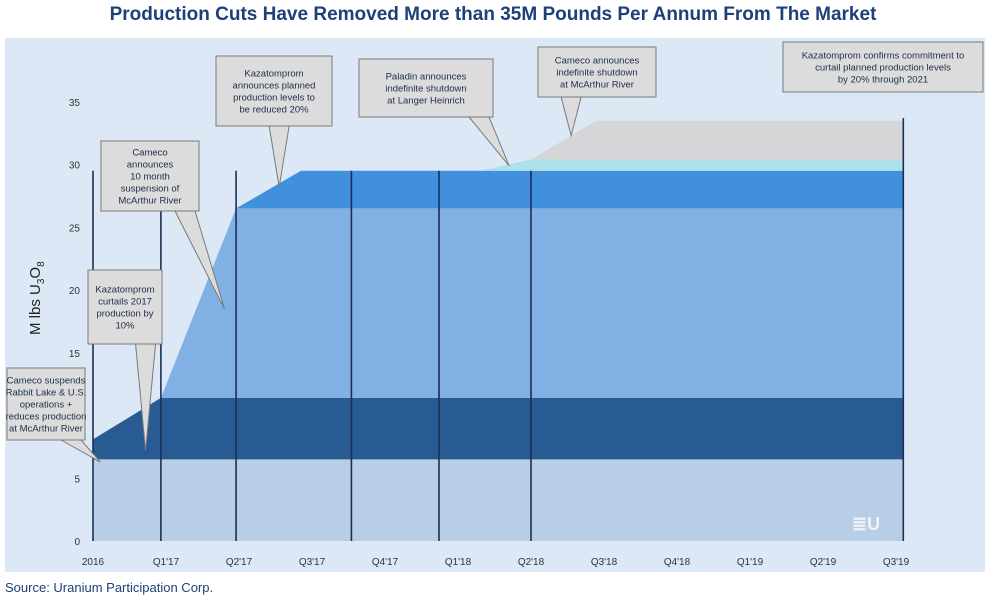  I want to click on y-tick-label: 0, so click(77, 542).